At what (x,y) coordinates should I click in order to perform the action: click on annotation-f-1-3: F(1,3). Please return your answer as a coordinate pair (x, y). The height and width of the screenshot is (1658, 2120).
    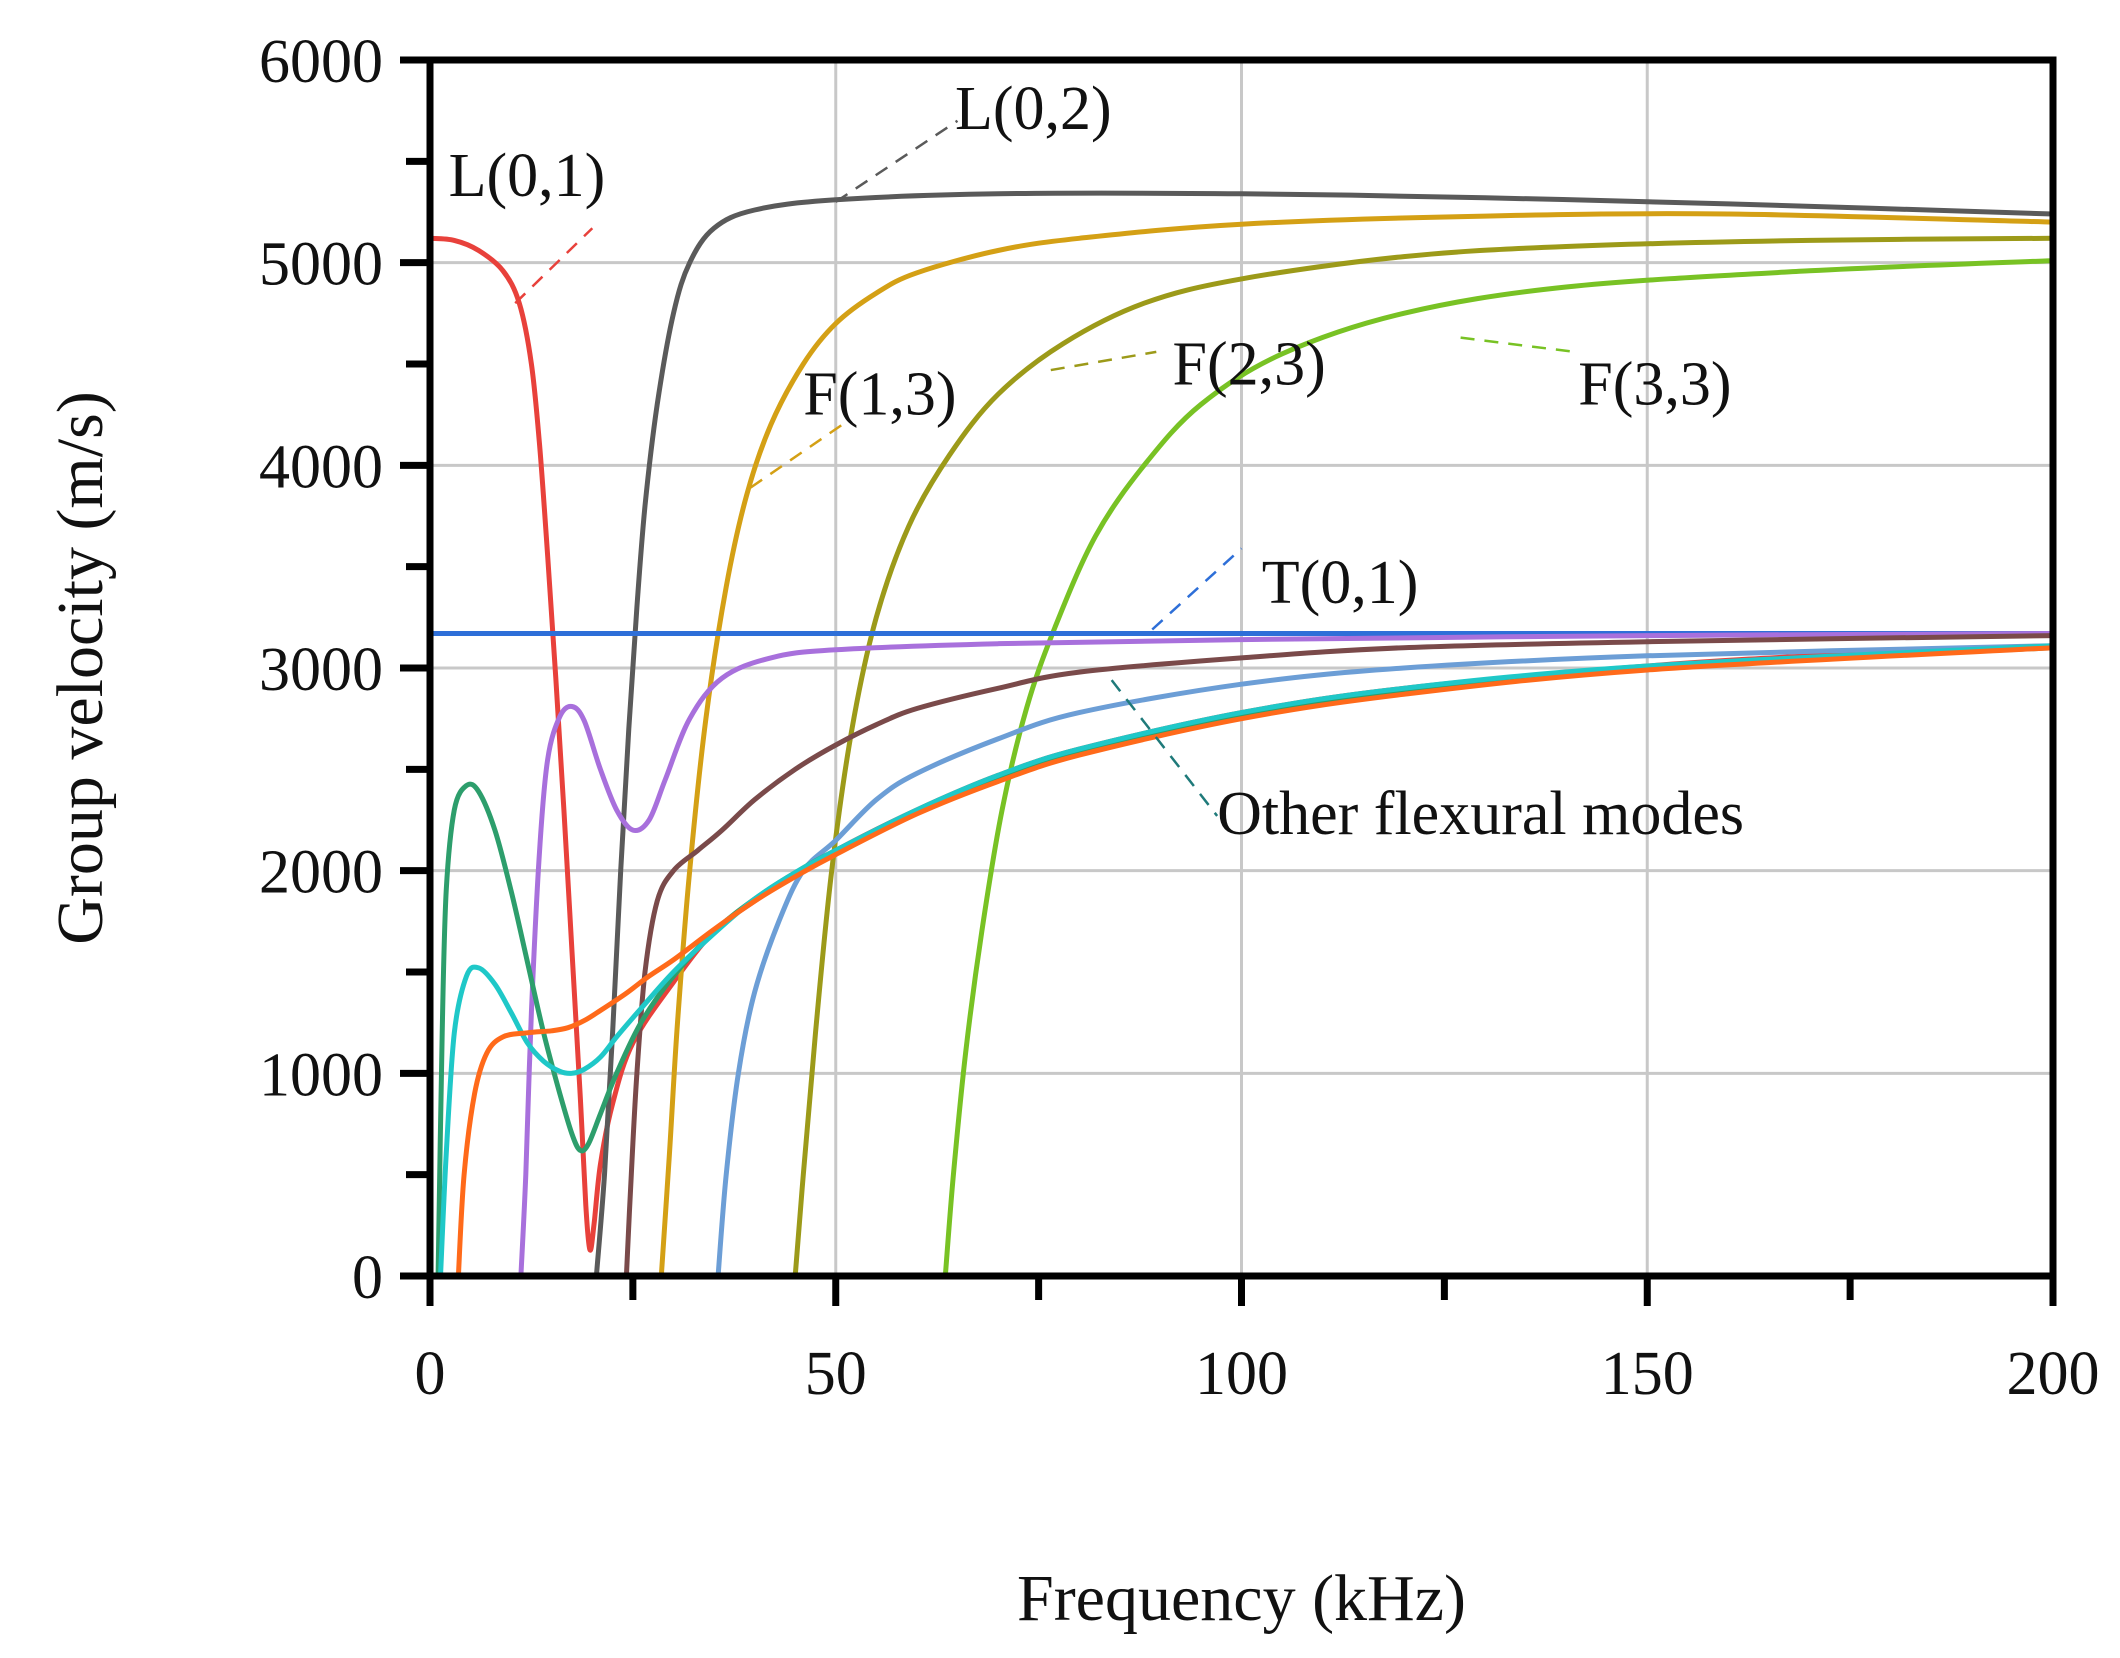
    Looking at the image, I should click on (879, 395).